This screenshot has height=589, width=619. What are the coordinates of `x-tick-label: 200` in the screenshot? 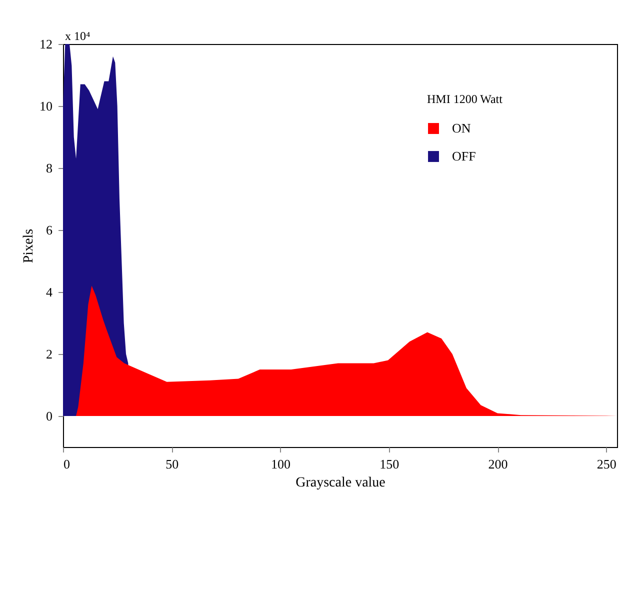 It's located at (498, 464).